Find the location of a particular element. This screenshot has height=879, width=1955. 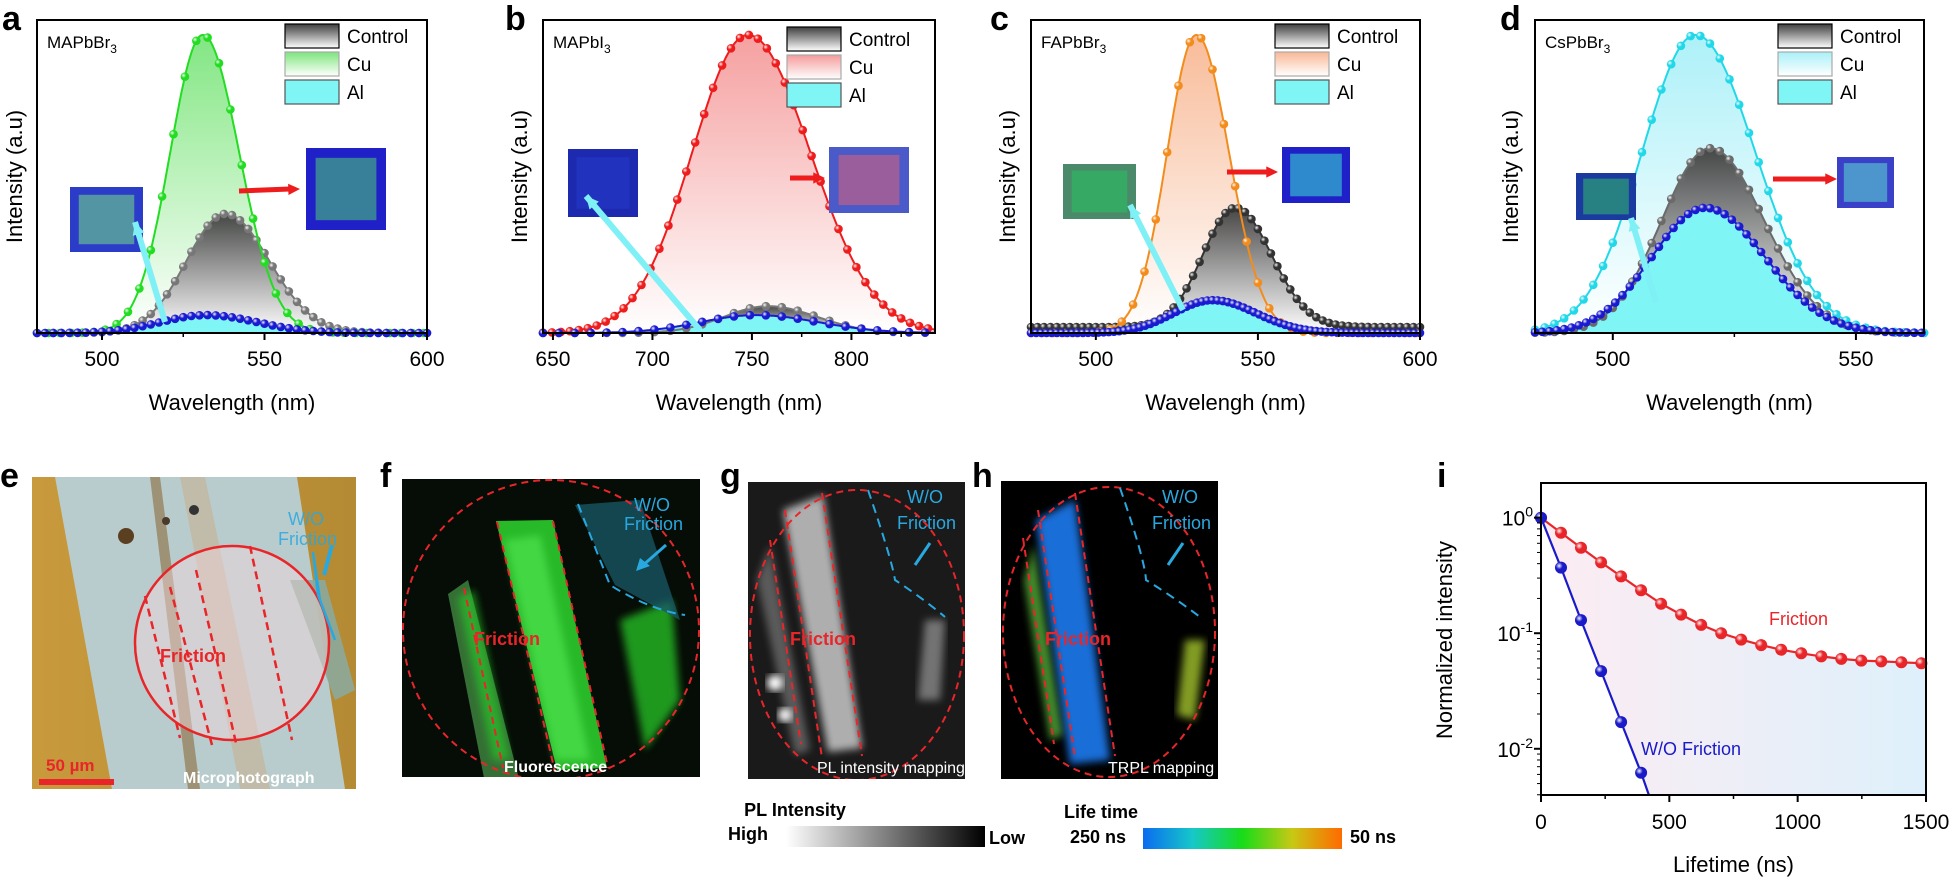

plot-frame-d is located at coordinates (1729, 176).